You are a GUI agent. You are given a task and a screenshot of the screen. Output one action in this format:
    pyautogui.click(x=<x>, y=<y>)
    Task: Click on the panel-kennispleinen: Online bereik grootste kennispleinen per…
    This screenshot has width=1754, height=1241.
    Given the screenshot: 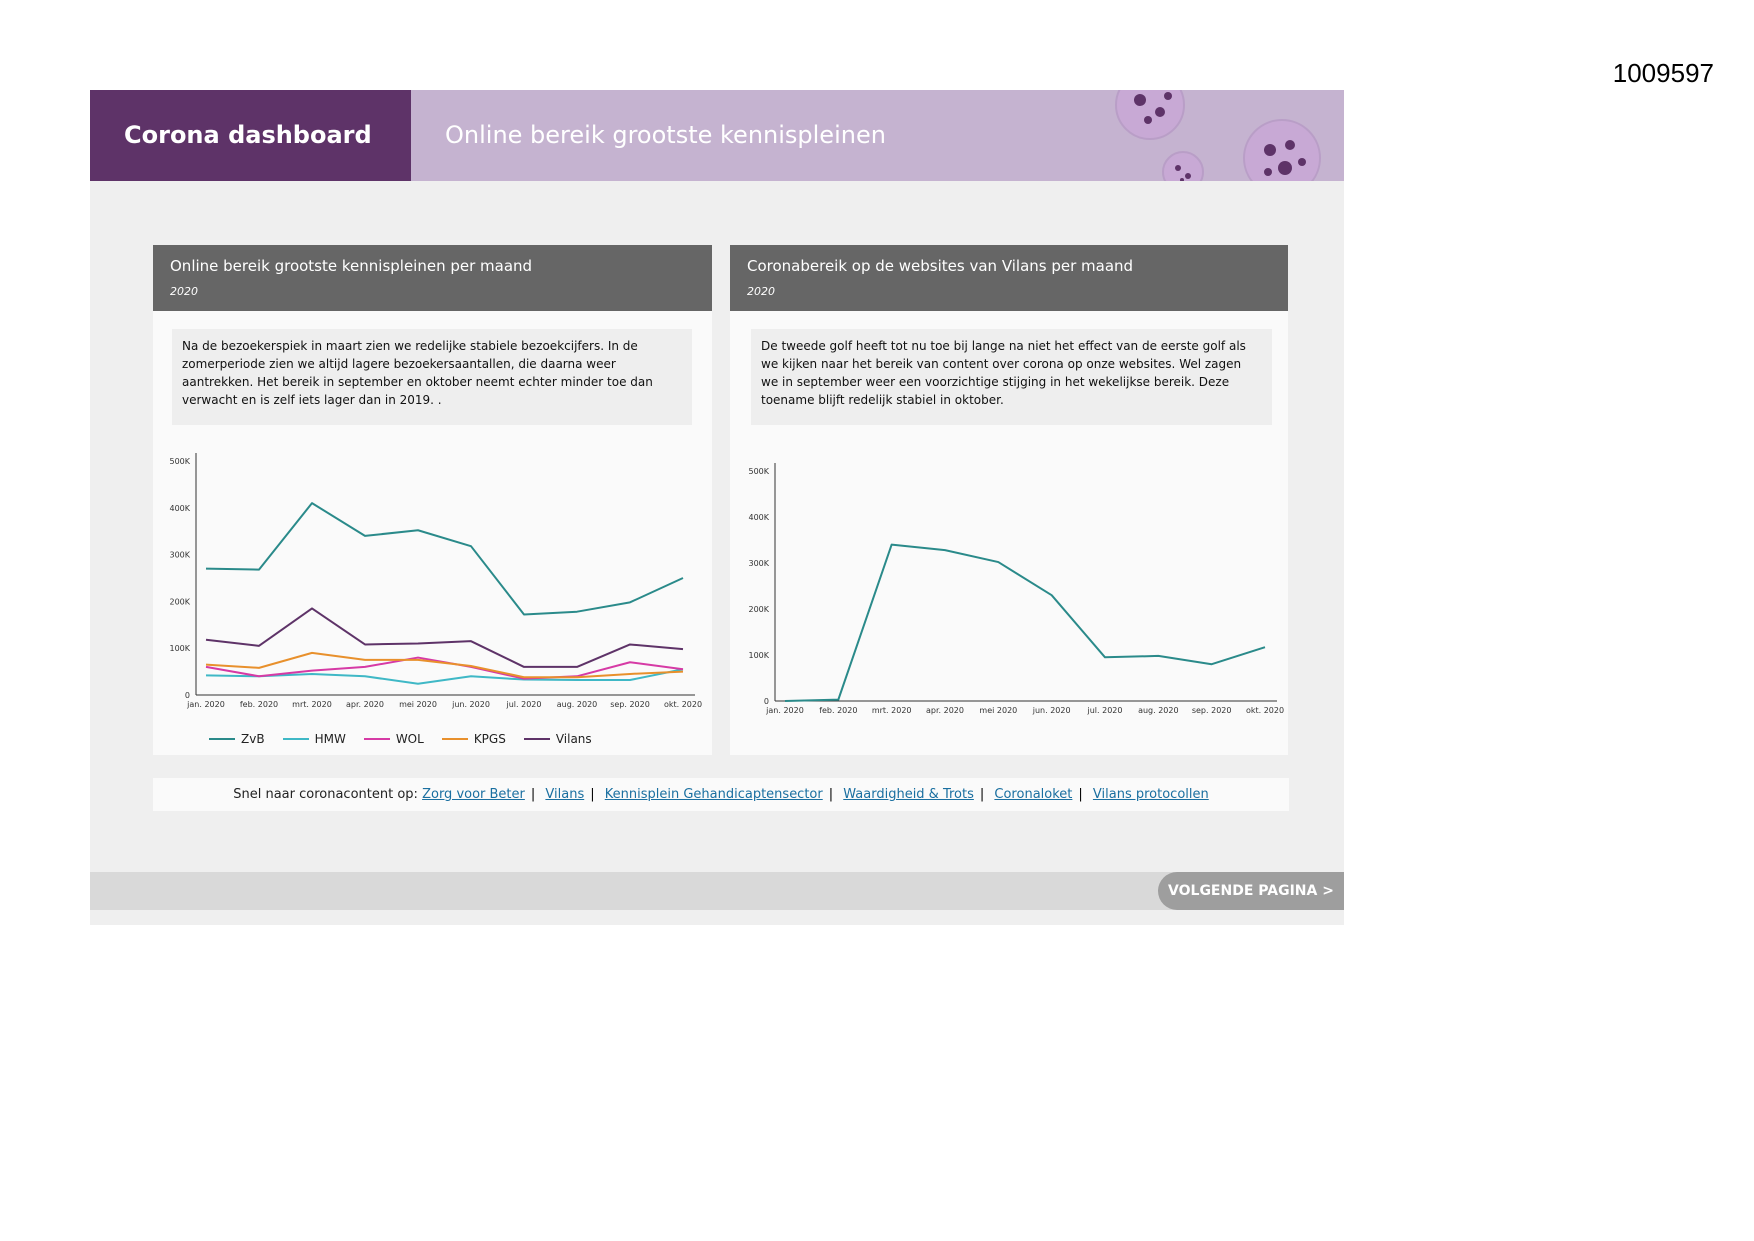 What is the action you would take?
    pyautogui.click(x=432, y=500)
    